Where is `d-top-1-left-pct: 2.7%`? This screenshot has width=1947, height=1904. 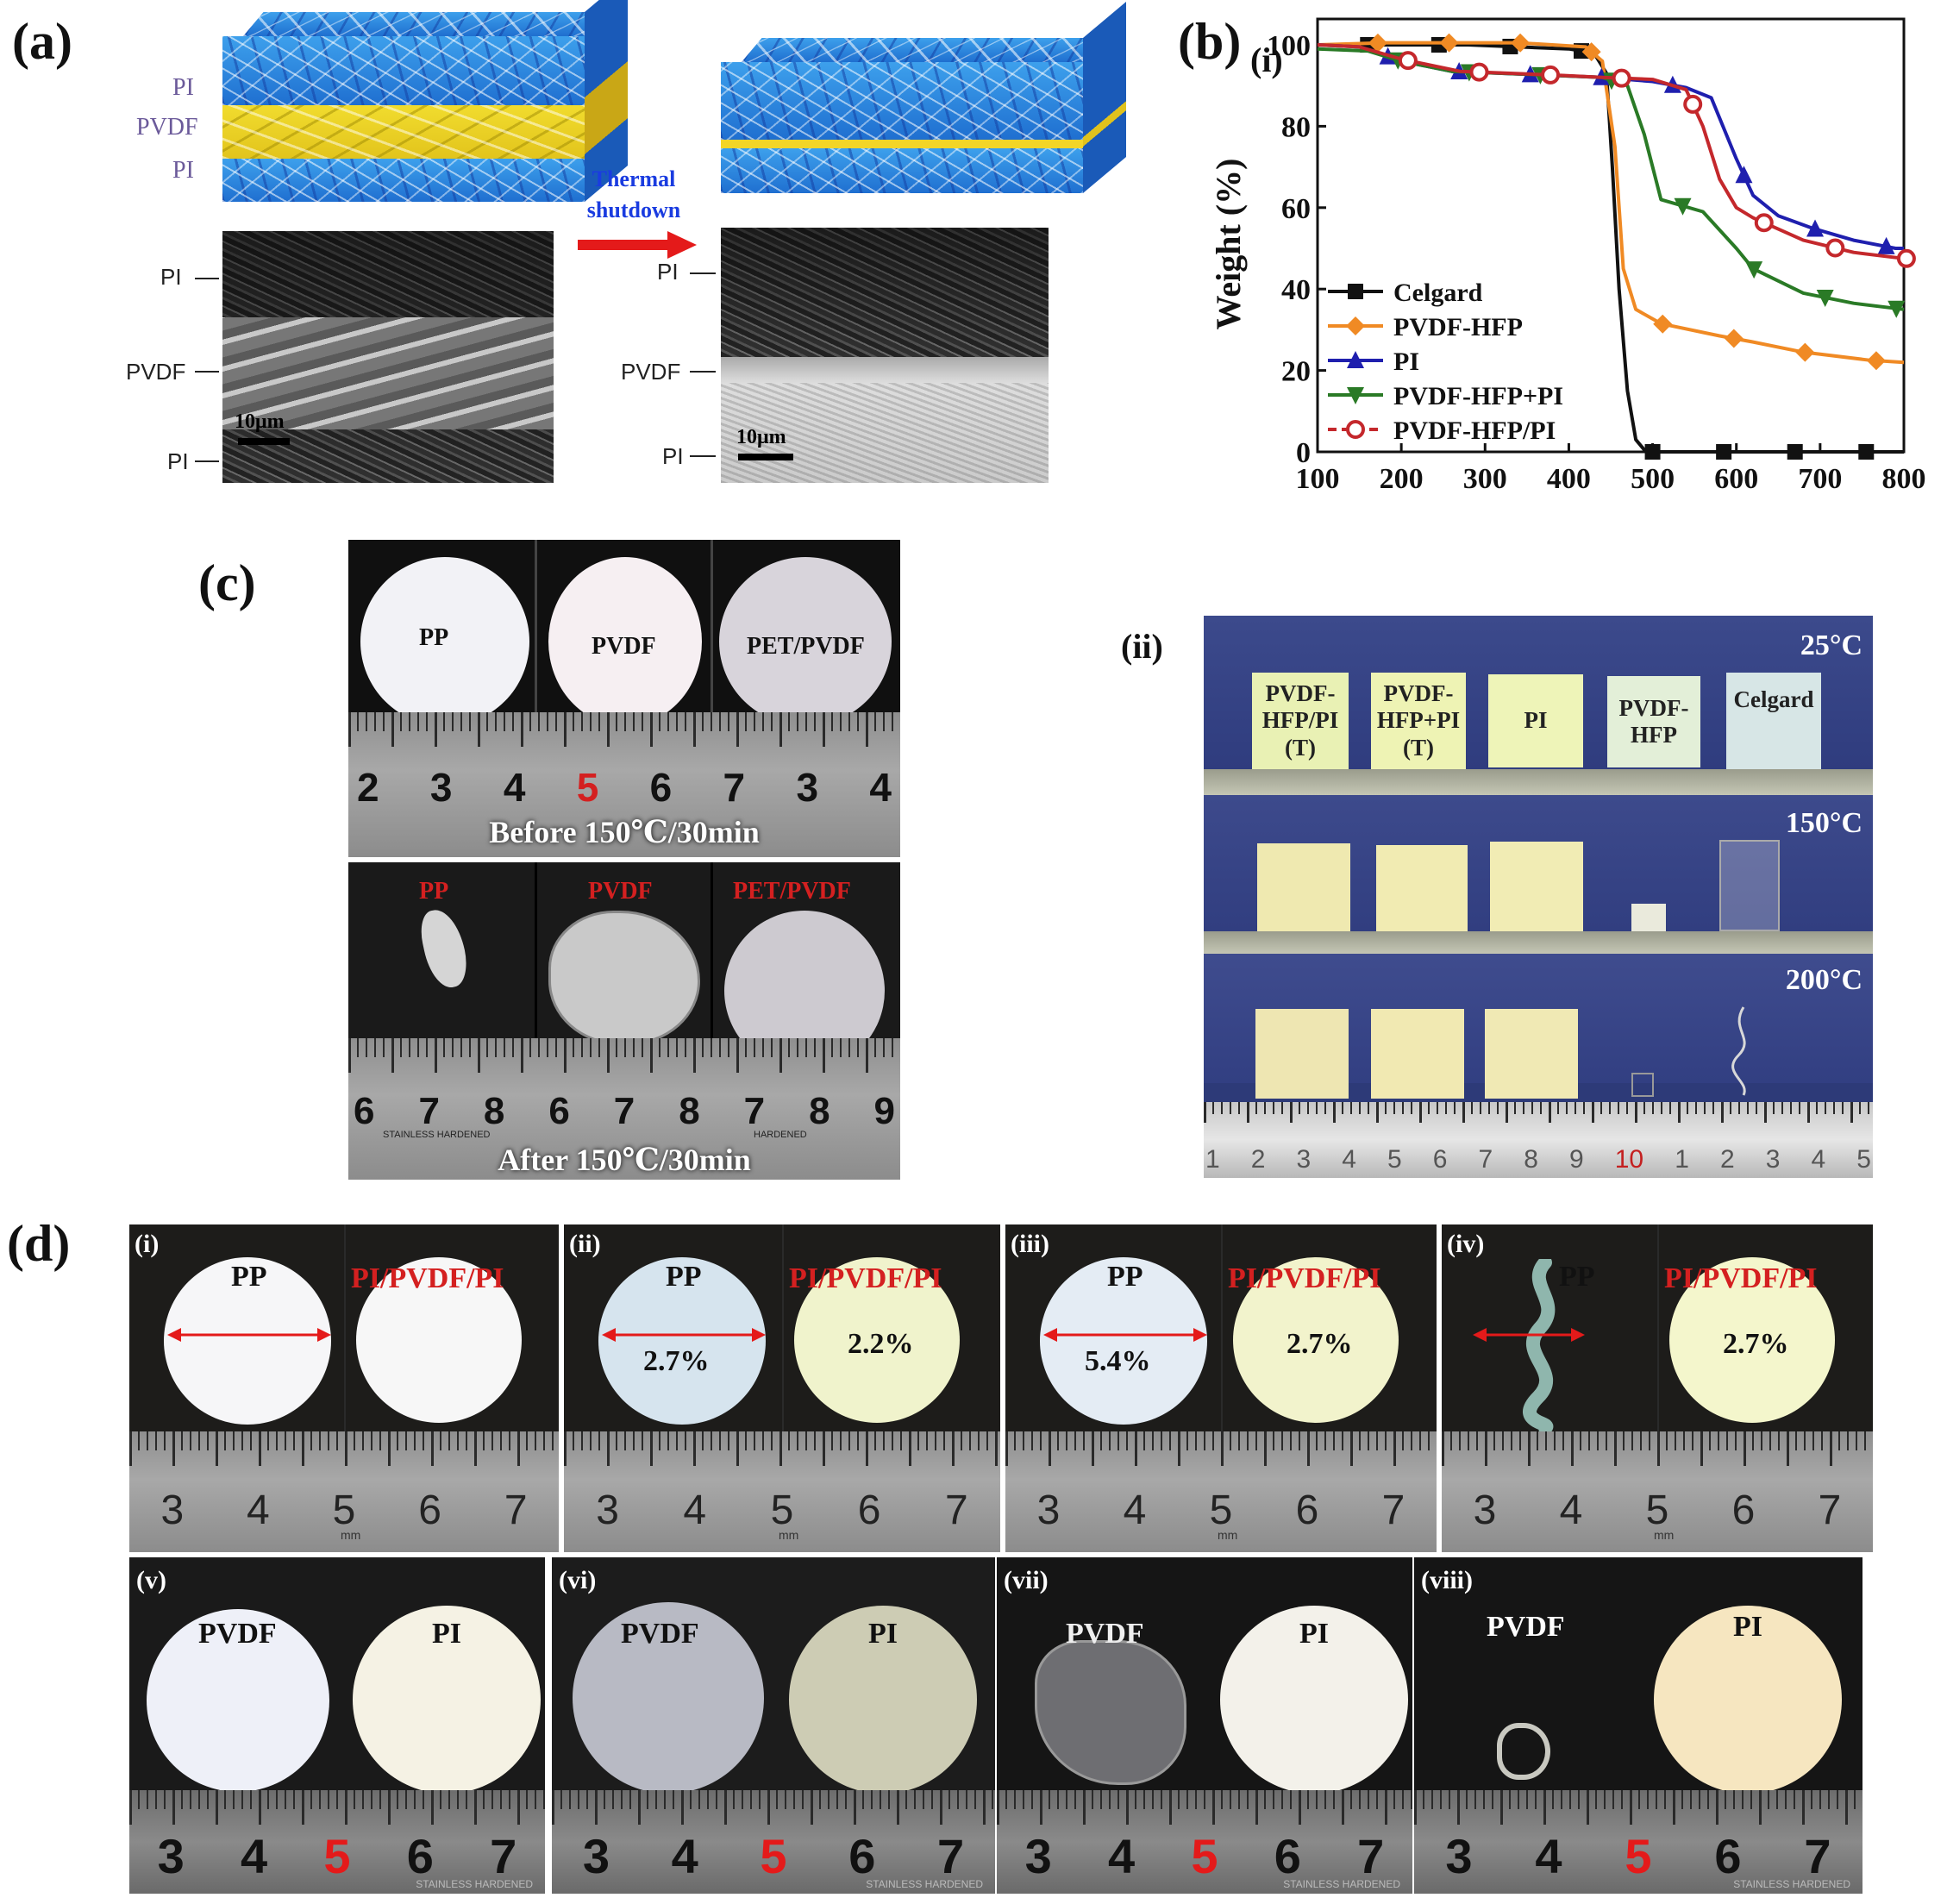
d-top-1-left-pct: 2.7% is located at coordinates (676, 1361).